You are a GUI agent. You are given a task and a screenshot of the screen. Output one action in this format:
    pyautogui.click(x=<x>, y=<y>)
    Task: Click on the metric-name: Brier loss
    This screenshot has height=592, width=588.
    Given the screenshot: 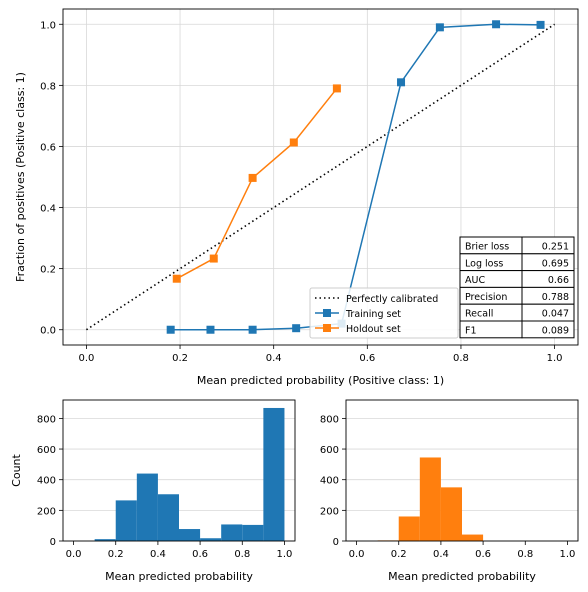 What is the action you would take?
    pyautogui.click(x=487, y=247)
    